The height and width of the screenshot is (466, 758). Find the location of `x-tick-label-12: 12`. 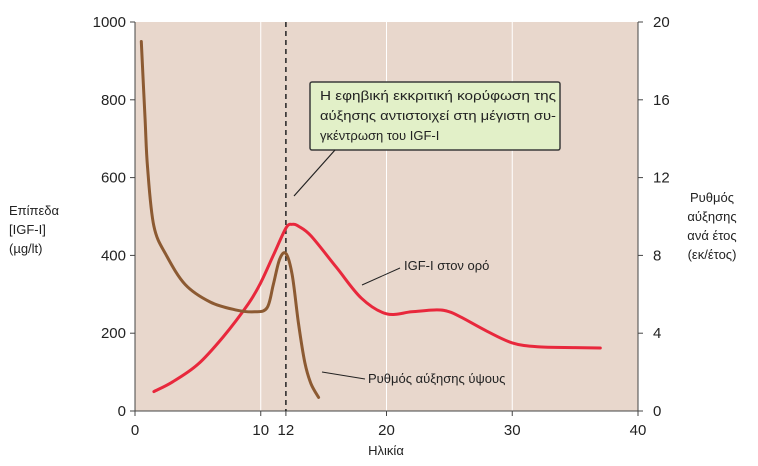

x-tick-label-12: 12 is located at coordinates (286, 430).